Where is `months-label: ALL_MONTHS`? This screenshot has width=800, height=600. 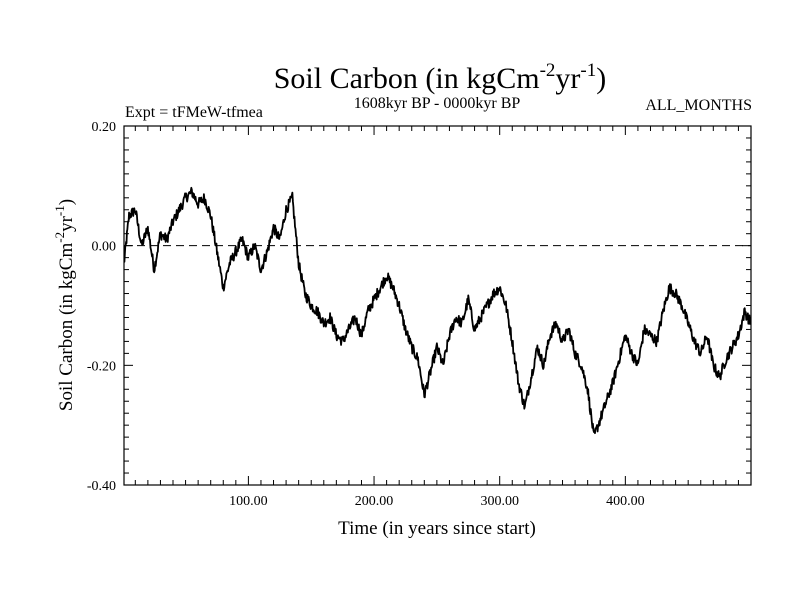
months-label: ALL_MONTHS is located at coordinates (698, 105).